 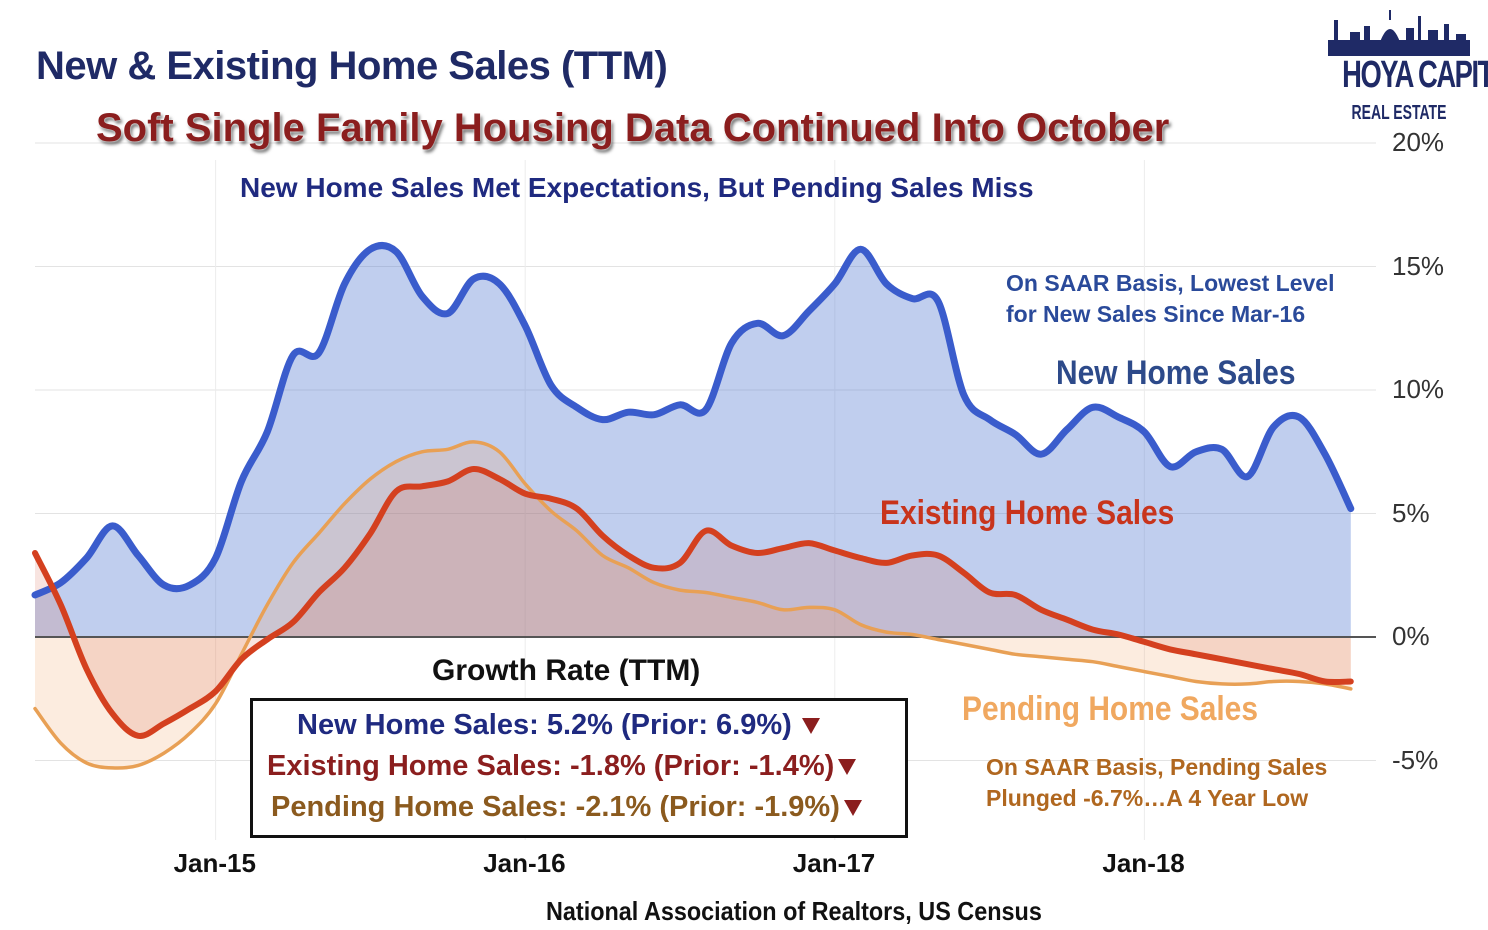 I want to click on x-tick-label: Jan-18, so click(x=1143, y=863).